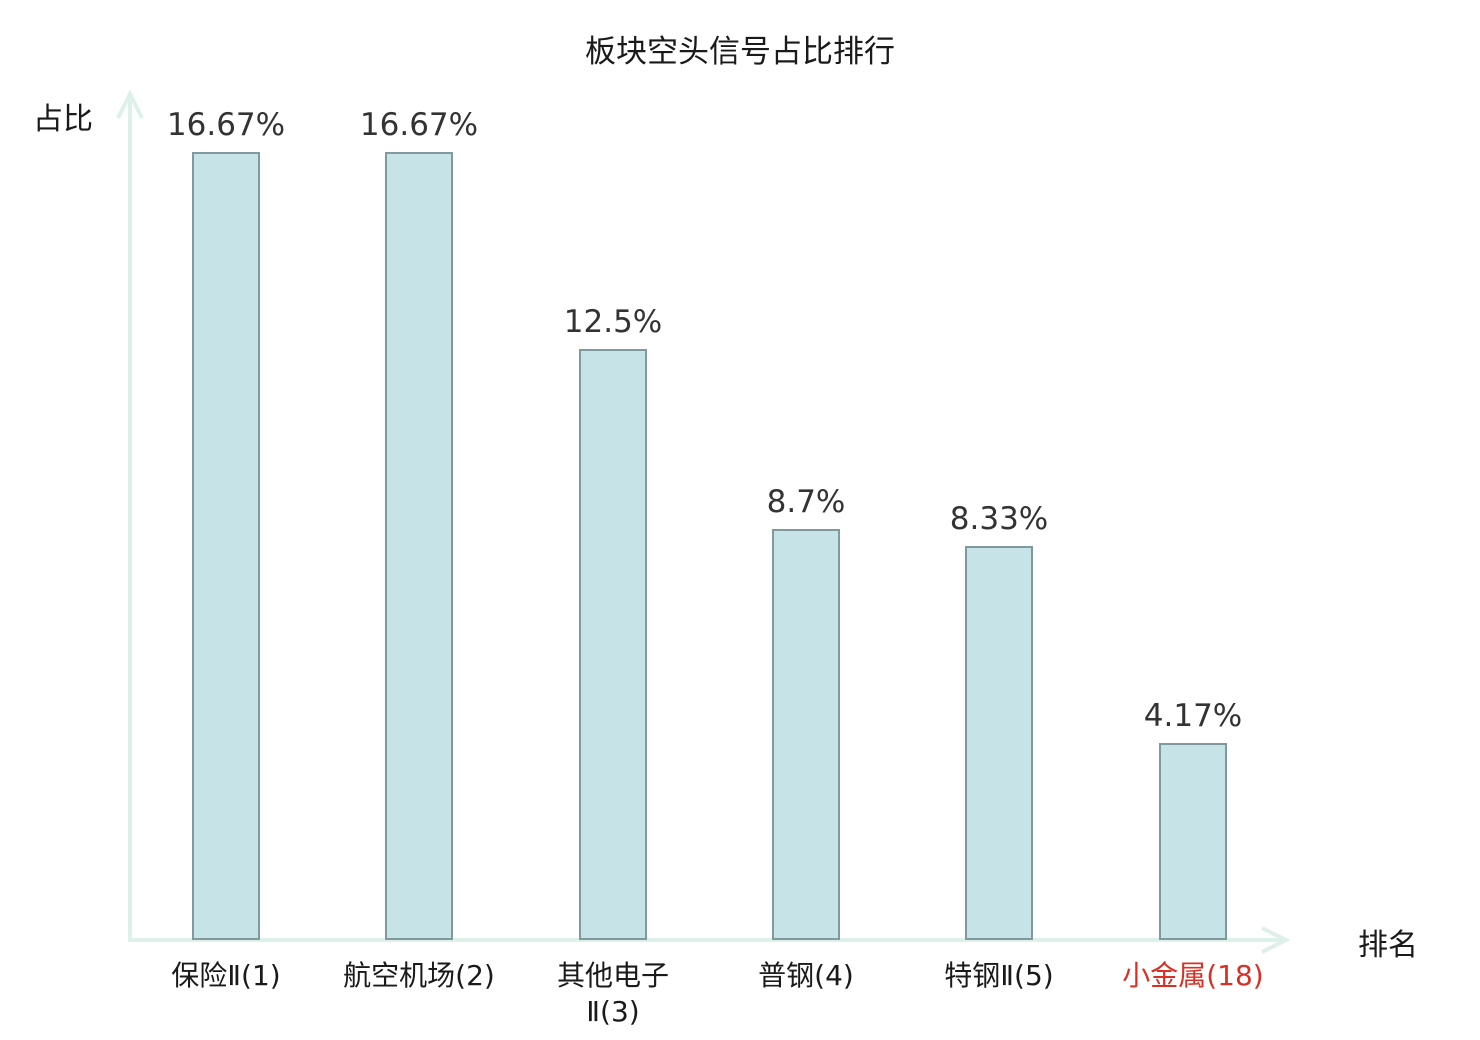  Describe the element at coordinates (999, 975) in the screenshot. I see `category-label: 特钢Ⅱ(5)` at that location.